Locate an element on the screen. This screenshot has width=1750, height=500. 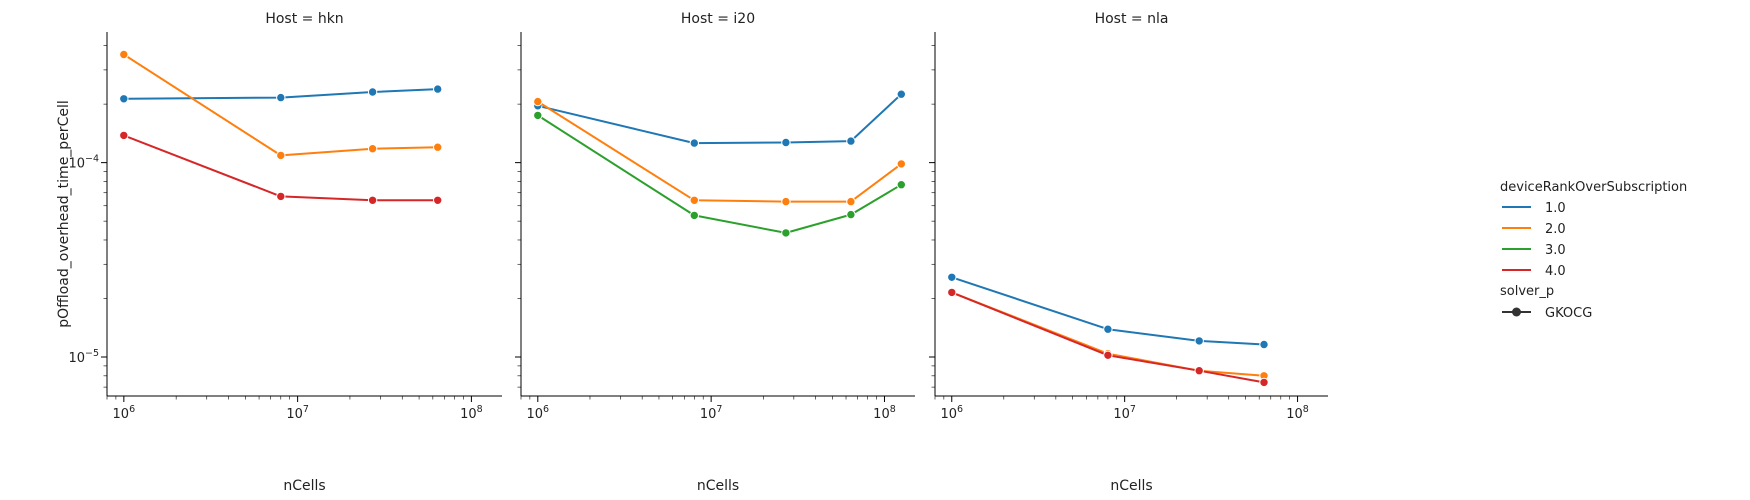
legend-item: 1.0 is located at coordinates (1534, 208).